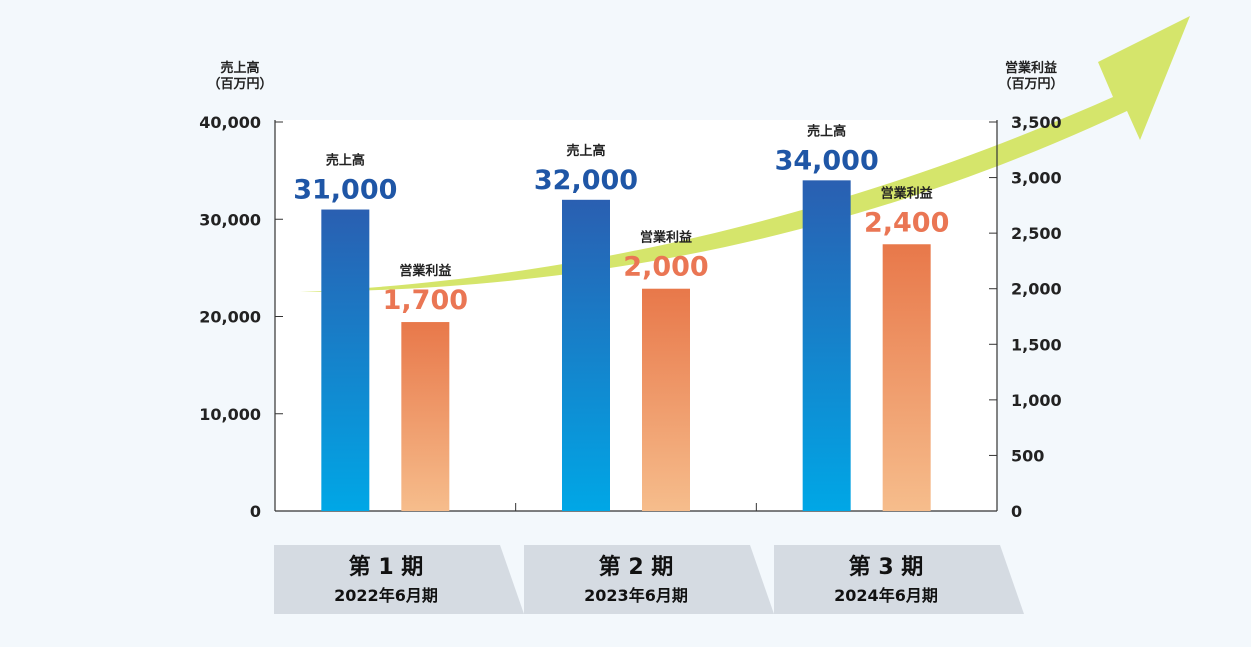  Describe the element at coordinates (386, 567) in the screenshot. I see `period-title: 第 1 期` at that location.